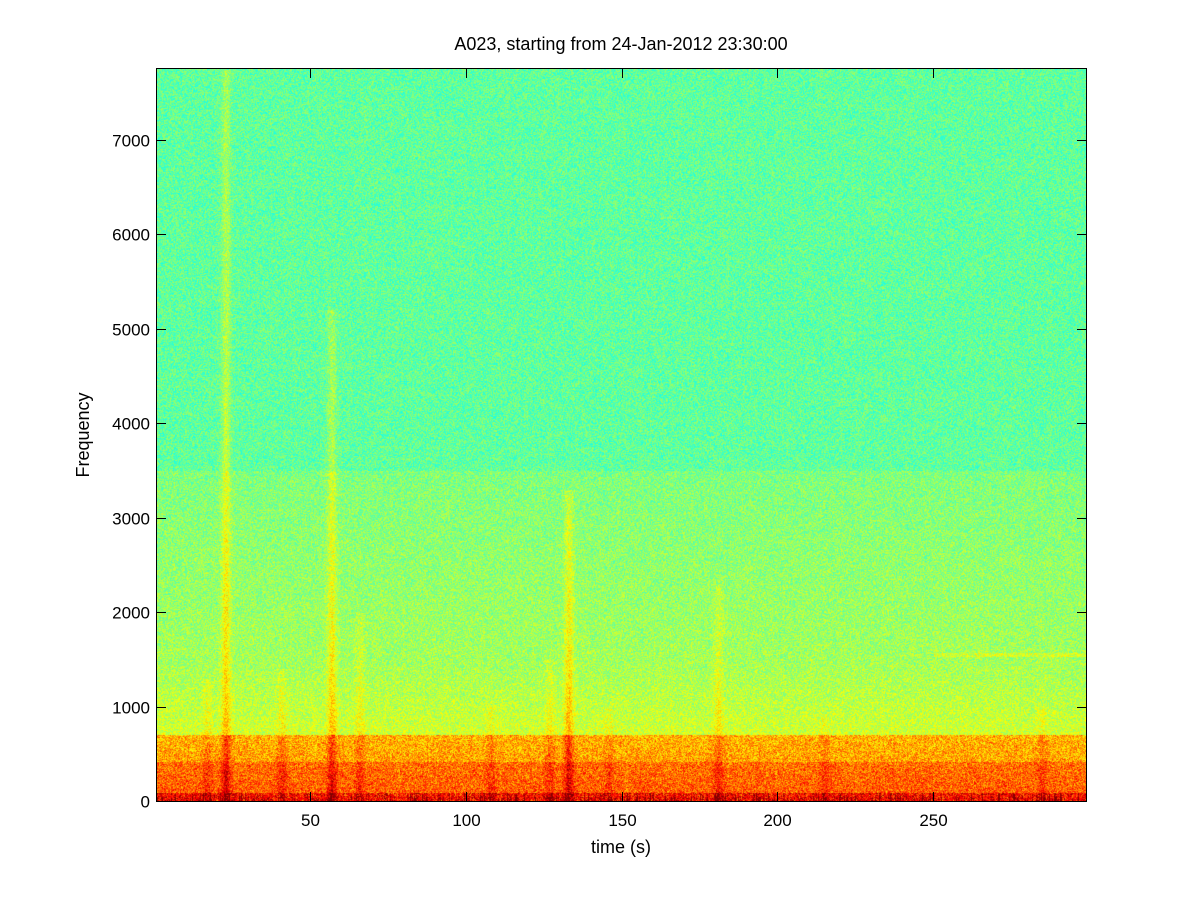 This screenshot has width=1200, height=900. I want to click on x-tick-label: 50, so click(310, 820).